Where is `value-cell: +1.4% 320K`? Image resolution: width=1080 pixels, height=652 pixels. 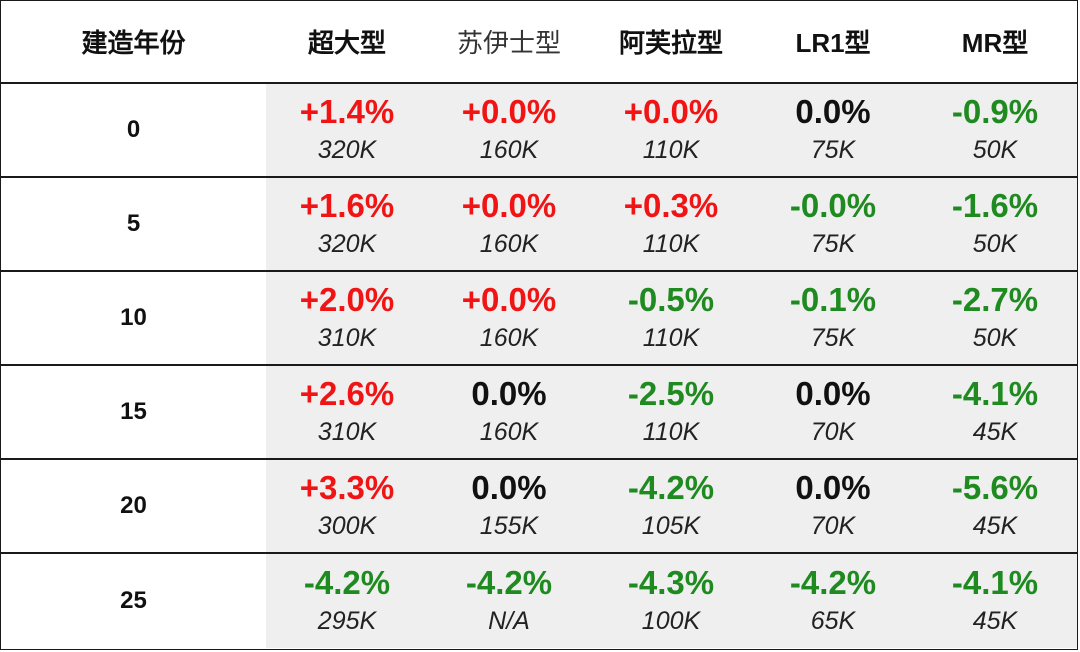 value-cell: +1.4% 320K is located at coordinates (347, 130).